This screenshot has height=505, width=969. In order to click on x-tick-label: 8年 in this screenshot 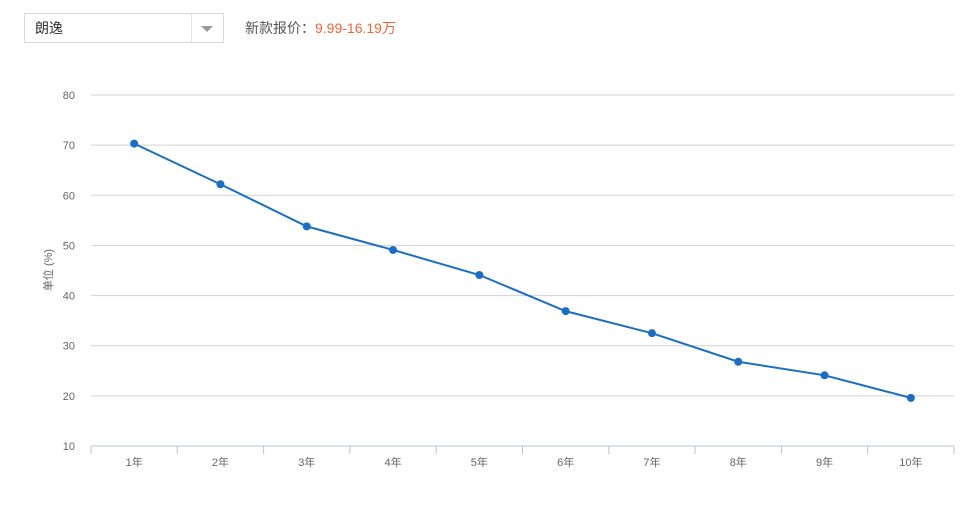, I will do `click(738, 462)`.